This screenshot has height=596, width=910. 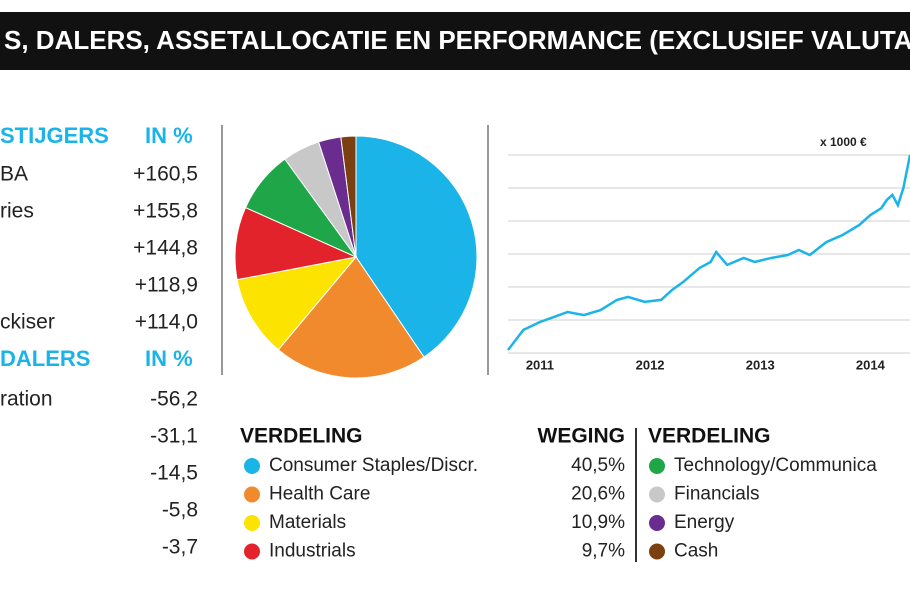 What do you see at coordinates (17, 211) in the screenshot?
I see `row-name: ries` at bounding box center [17, 211].